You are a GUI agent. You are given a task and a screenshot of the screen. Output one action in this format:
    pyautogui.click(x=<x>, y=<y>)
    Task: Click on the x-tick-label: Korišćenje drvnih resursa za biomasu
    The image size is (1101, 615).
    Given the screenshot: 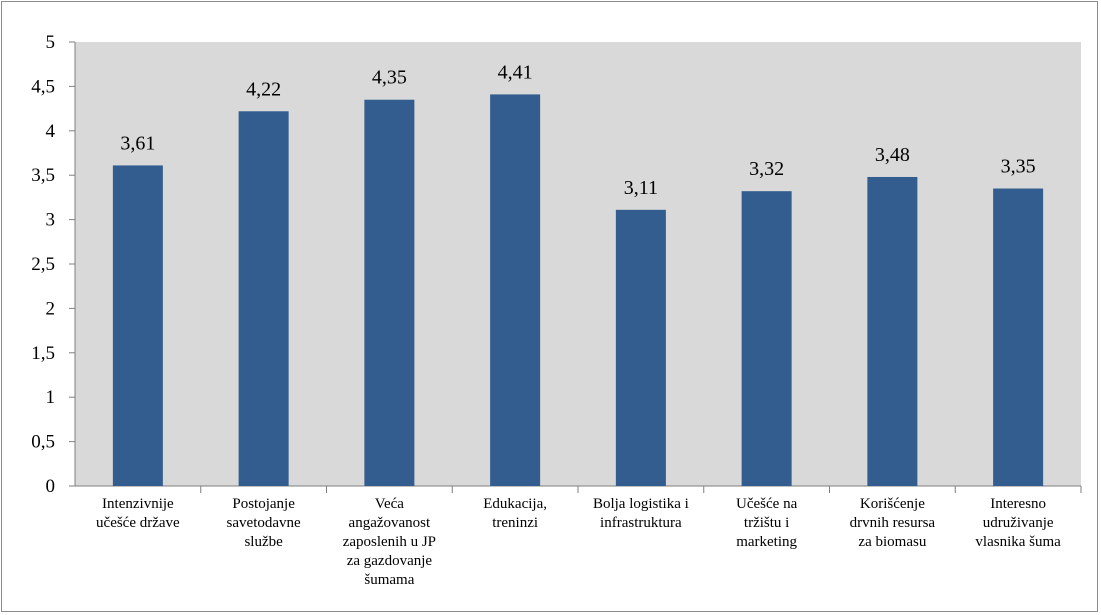 What is the action you would take?
    pyautogui.click(x=893, y=523)
    